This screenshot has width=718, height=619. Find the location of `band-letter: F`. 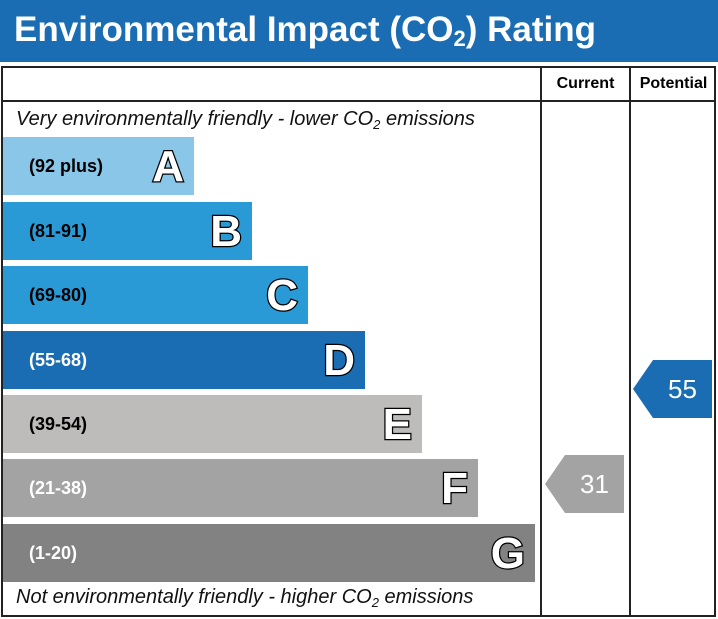

band-letter: F is located at coordinates (454, 489).